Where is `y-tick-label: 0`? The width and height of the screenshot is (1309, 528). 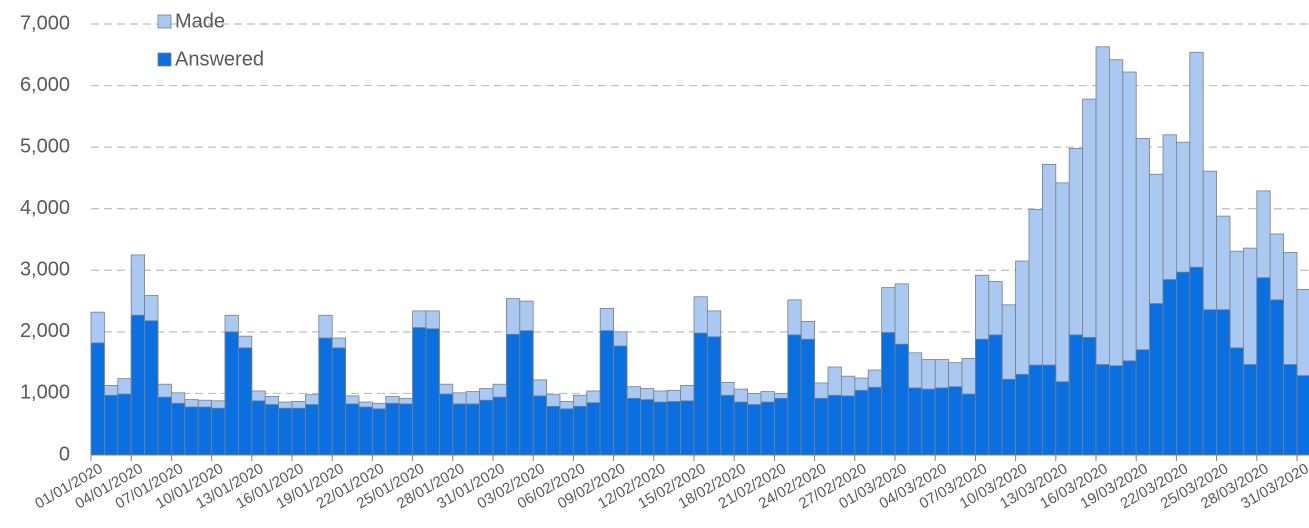 y-tick-label: 0 is located at coordinates (64, 454).